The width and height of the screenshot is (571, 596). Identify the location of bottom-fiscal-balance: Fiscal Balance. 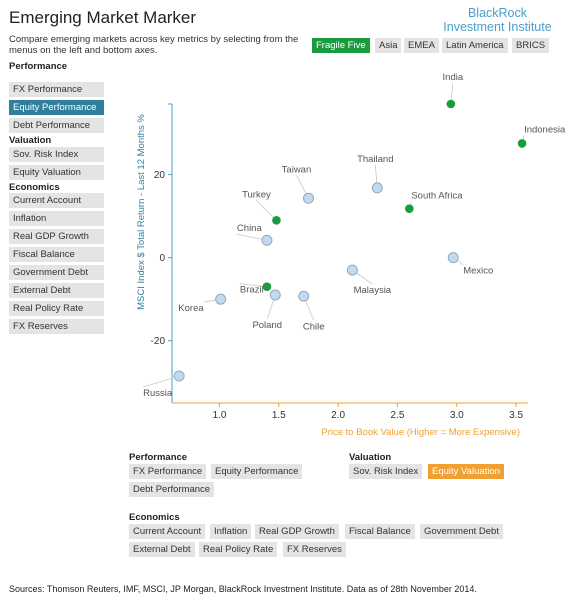
(380, 531).